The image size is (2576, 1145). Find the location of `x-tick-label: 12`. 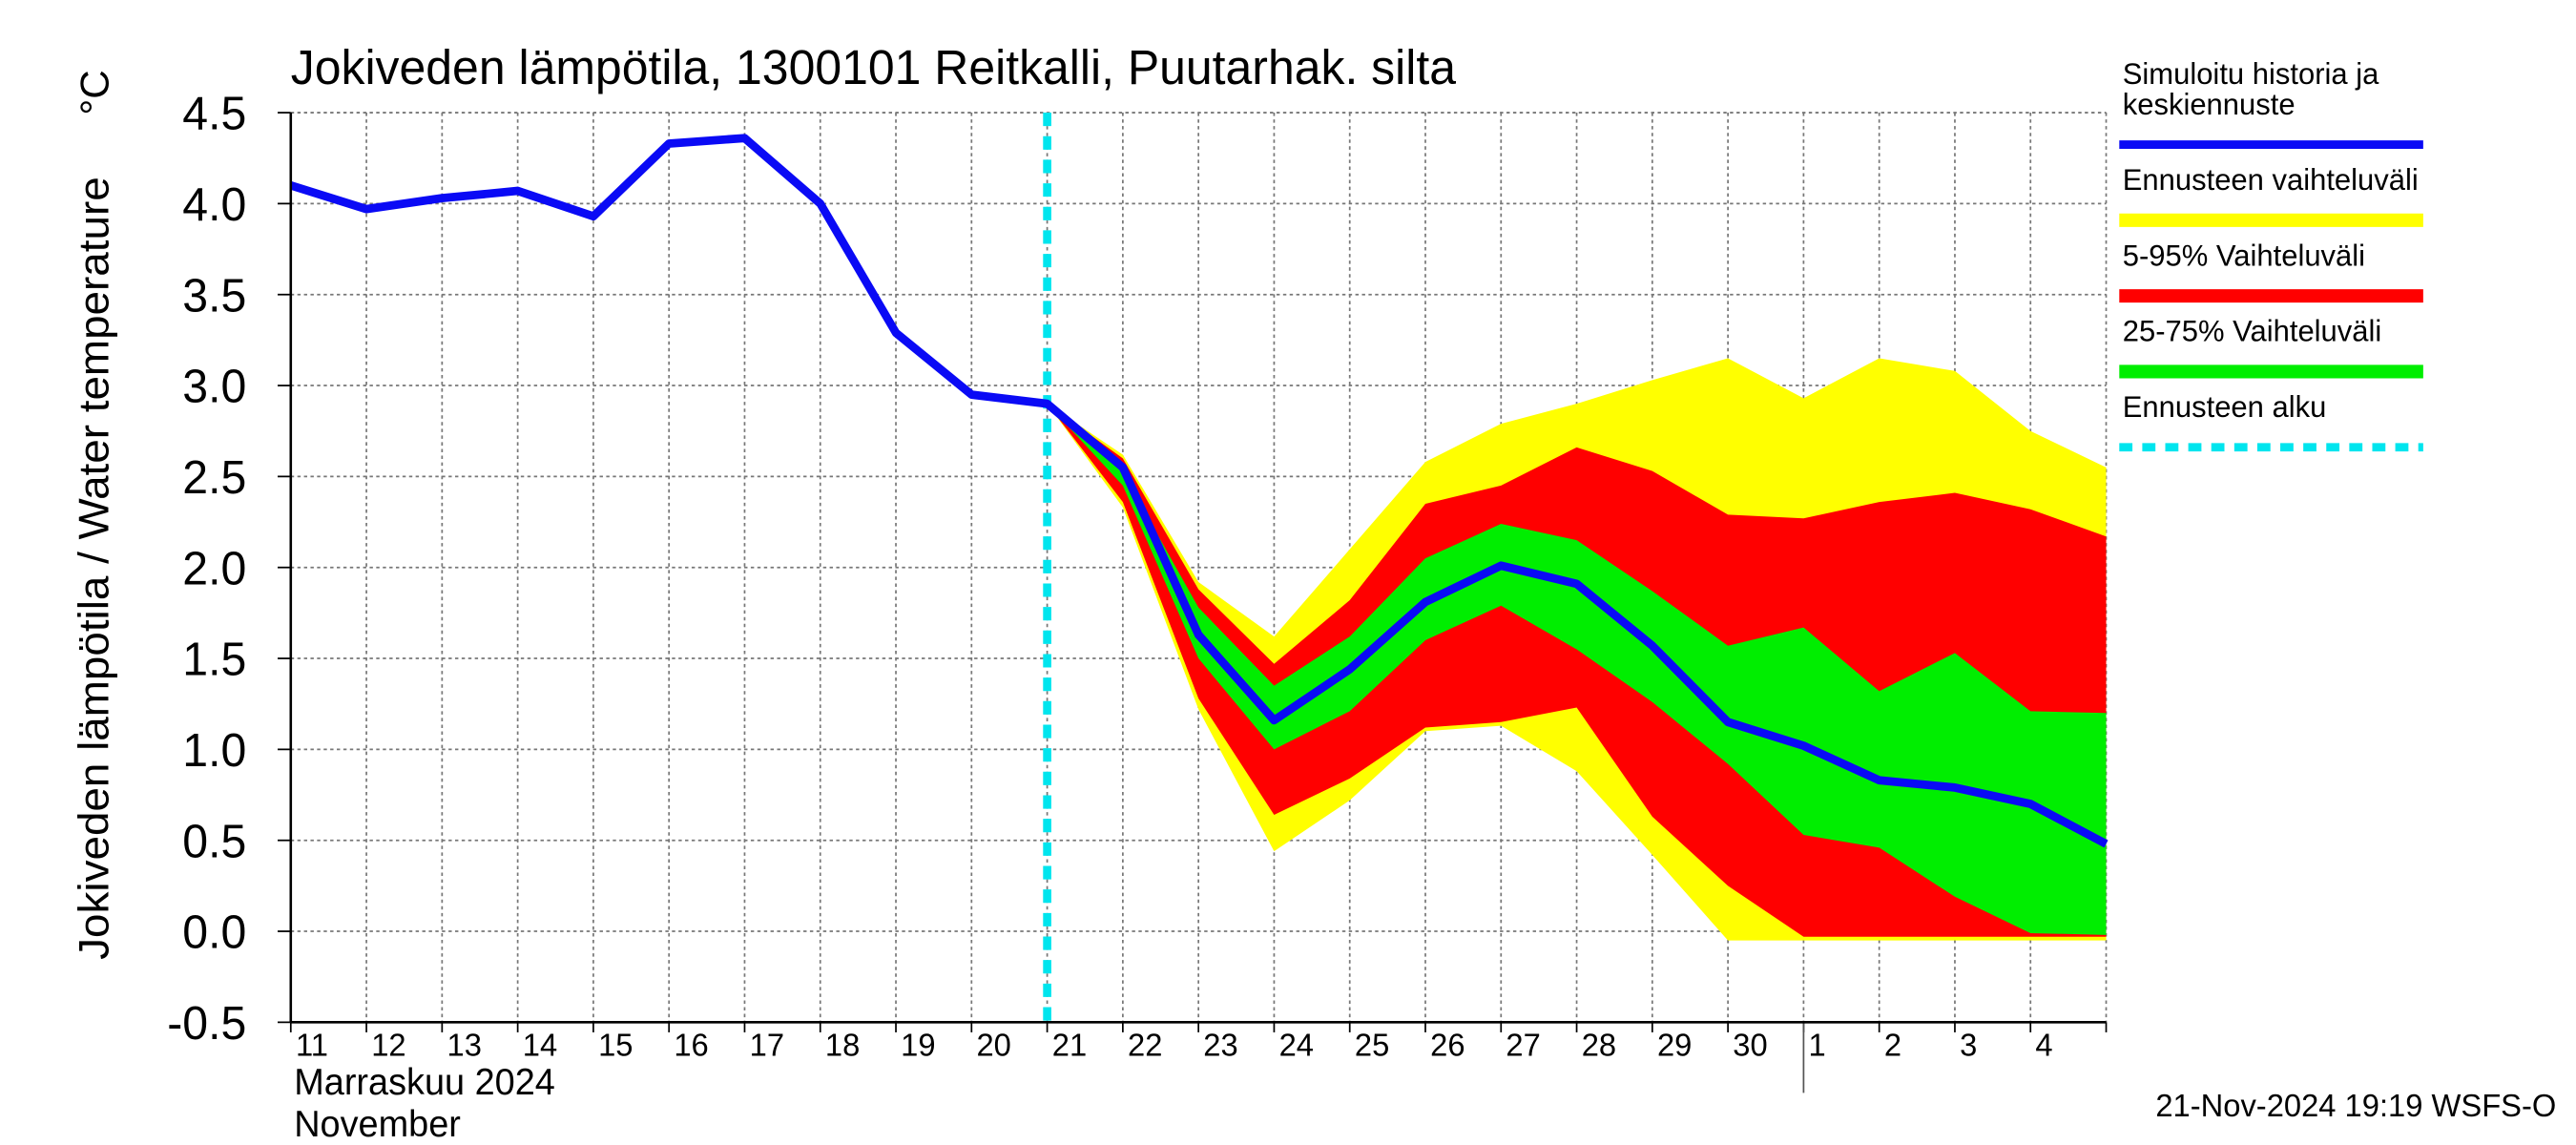

x-tick-label: 12 is located at coordinates (388, 1045).